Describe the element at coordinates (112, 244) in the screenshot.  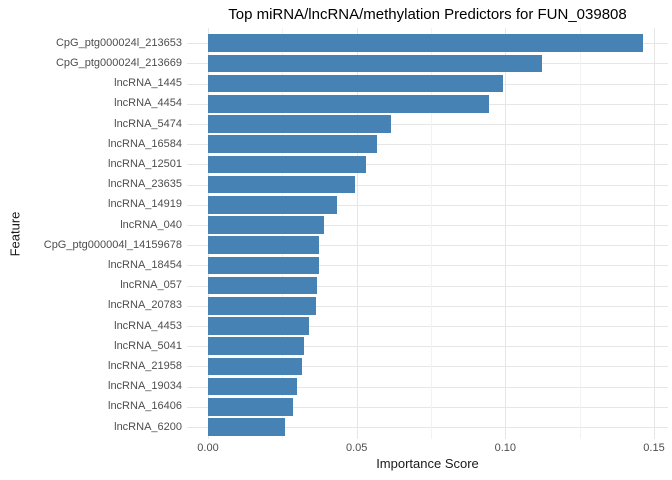
I see `y-tick-label: CpG_ptg000004l_14159678` at that location.